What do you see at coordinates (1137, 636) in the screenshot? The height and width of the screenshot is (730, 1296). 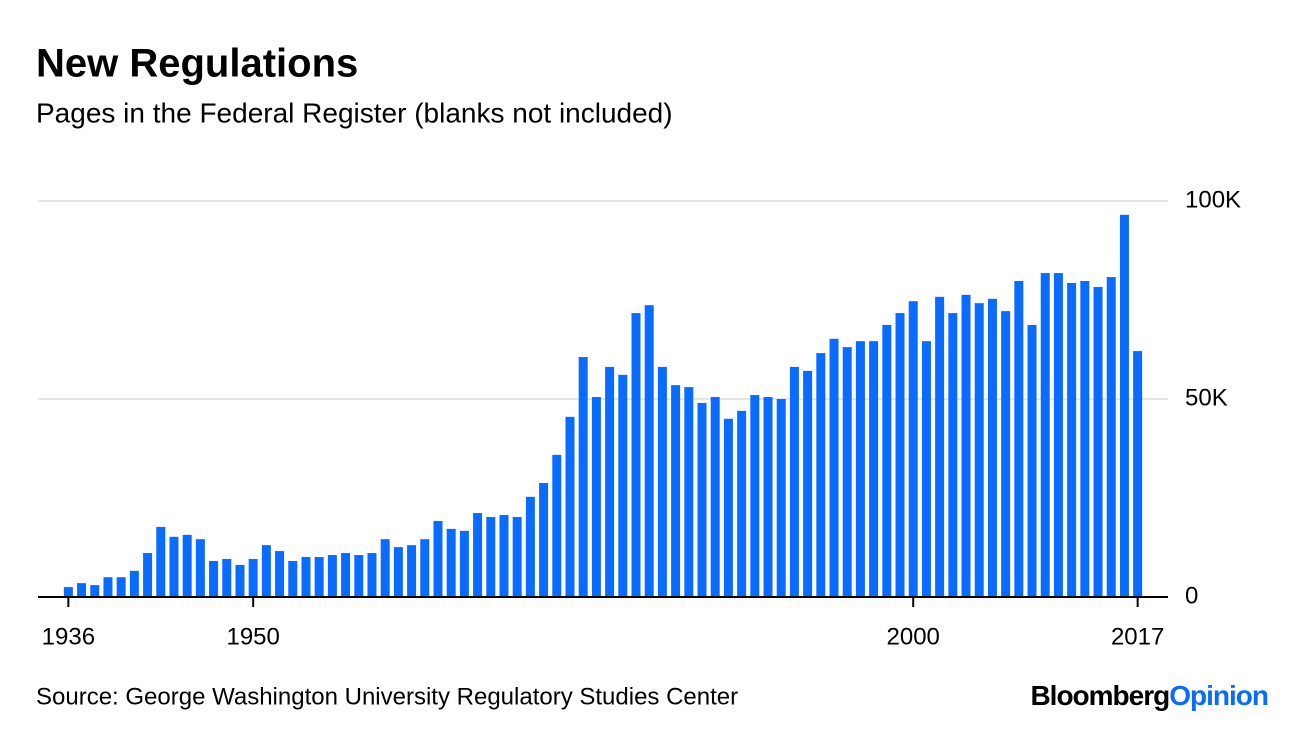 I see `x-tick-label: 2017` at bounding box center [1137, 636].